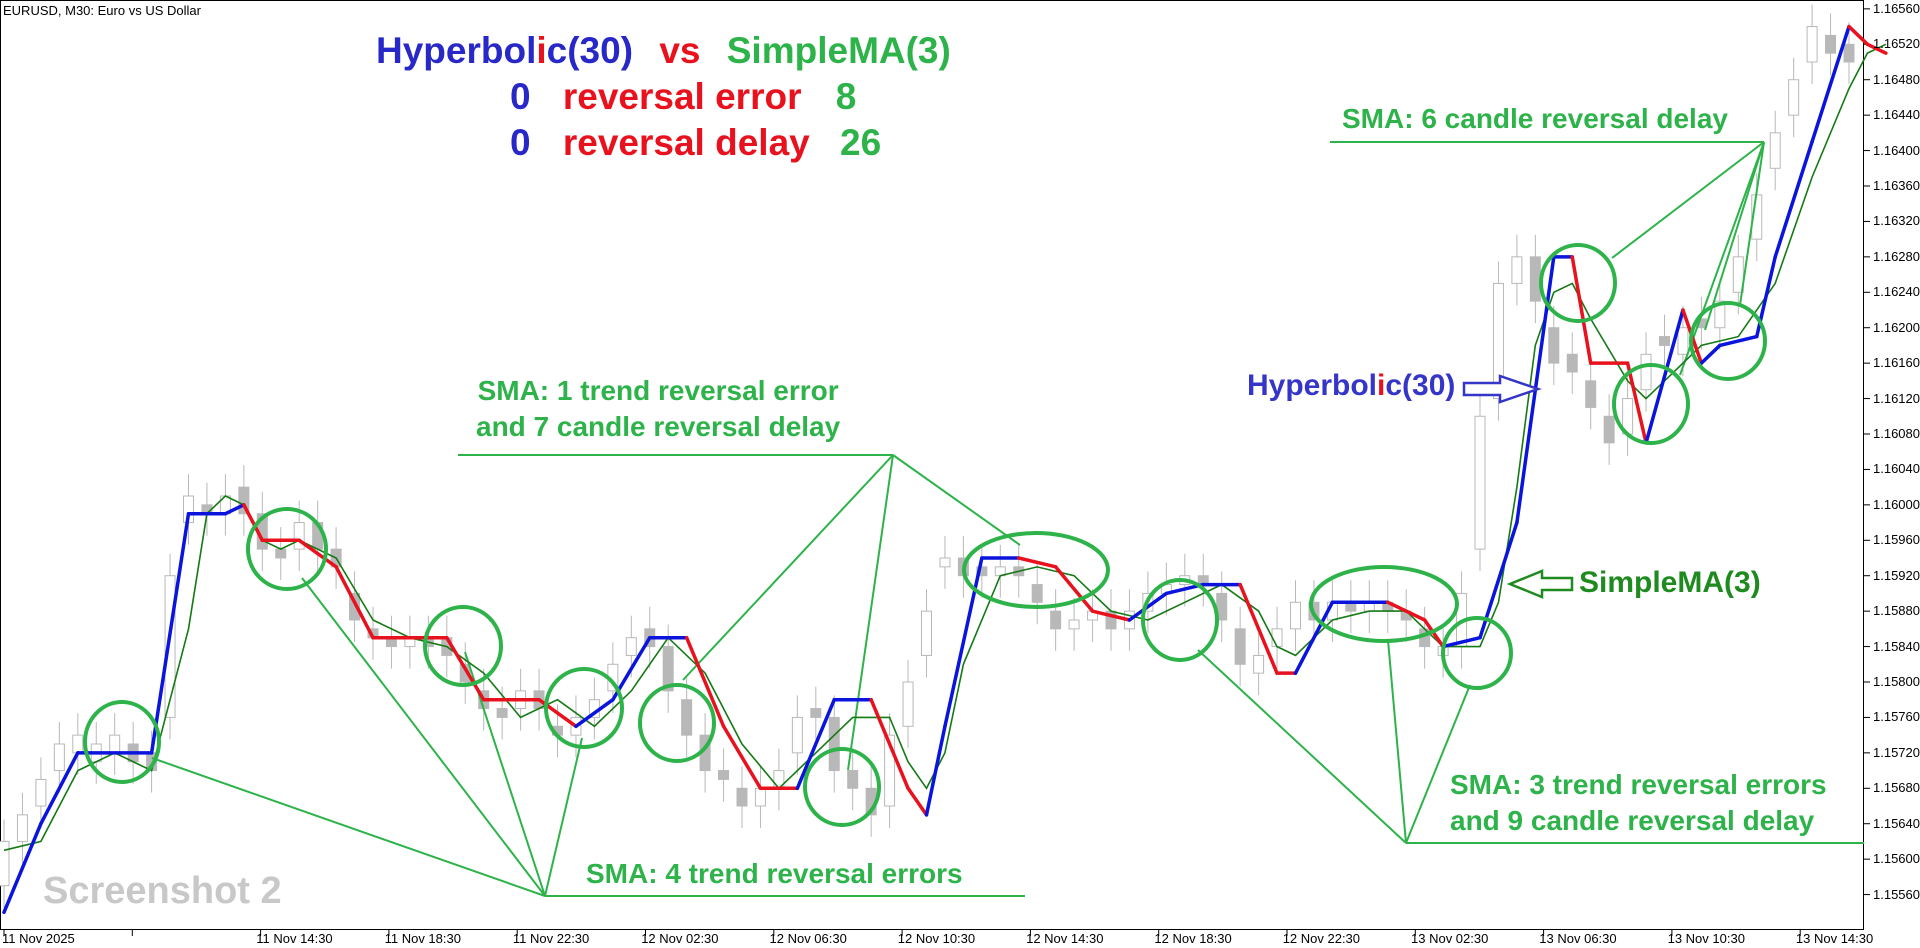  What do you see at coordinates (38, 938) in the screenshot?
I see `x-tick-label-0: 11 Nov 2025` at bounding box center [38, 938].